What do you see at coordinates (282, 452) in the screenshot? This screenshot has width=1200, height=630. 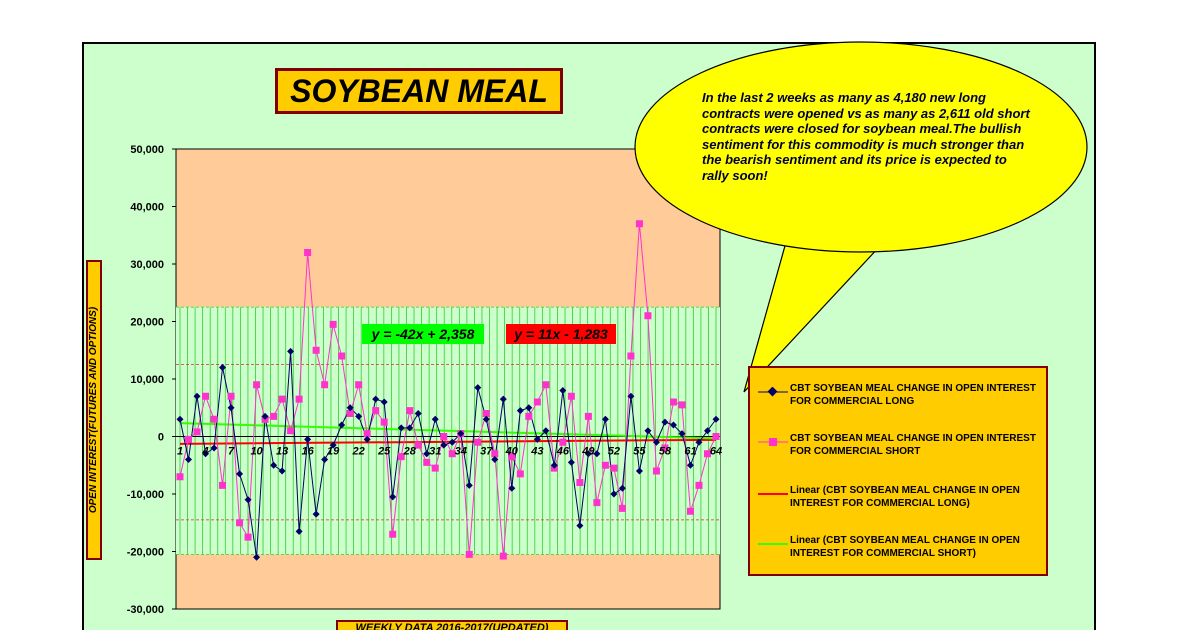 I see `x-tick-label: 13` at bounding box center [282, 452].